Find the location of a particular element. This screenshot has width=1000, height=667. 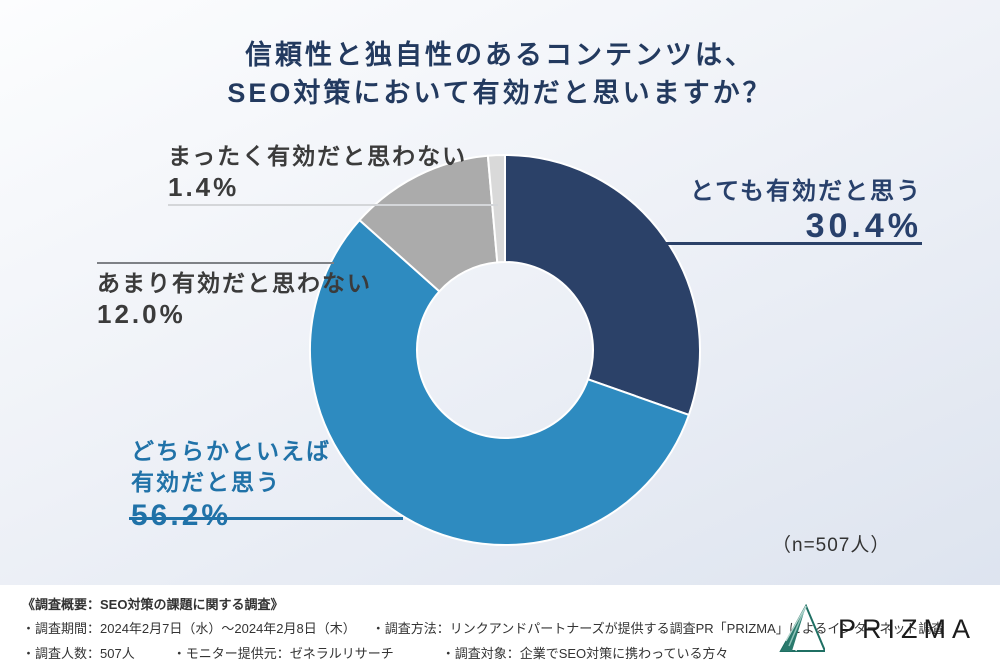

footer-survey-period: ・調査期間：2024年2月7日（水）〜2024年2月8日（木） is located at coordinates (189, 628).